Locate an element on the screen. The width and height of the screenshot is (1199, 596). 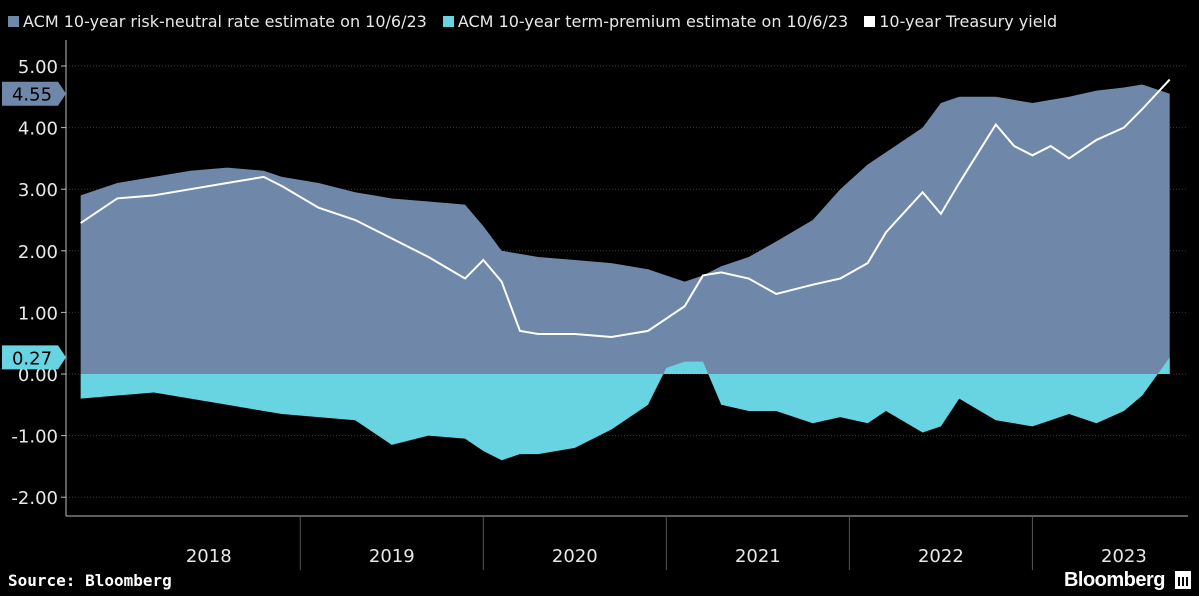
y-tick-label: 0.00 is located at coordinates (38, 375).